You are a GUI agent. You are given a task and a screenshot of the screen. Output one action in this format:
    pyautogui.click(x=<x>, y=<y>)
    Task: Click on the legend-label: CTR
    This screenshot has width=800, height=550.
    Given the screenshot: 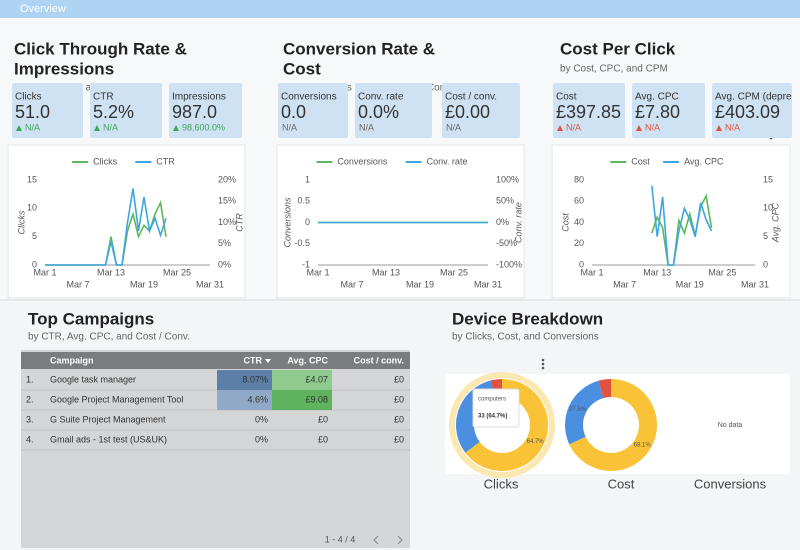 What is the action you would take?
    pyautogui.click(x=165, y=161)
    